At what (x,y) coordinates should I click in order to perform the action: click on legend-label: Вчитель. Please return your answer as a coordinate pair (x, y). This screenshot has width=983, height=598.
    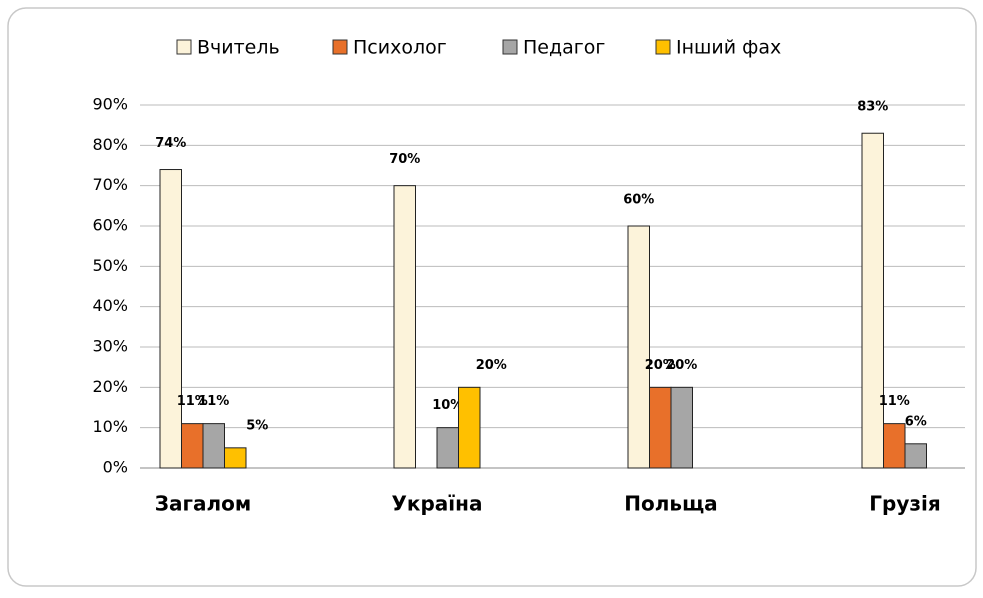
    Looking at the image, I should click on (238, 48).